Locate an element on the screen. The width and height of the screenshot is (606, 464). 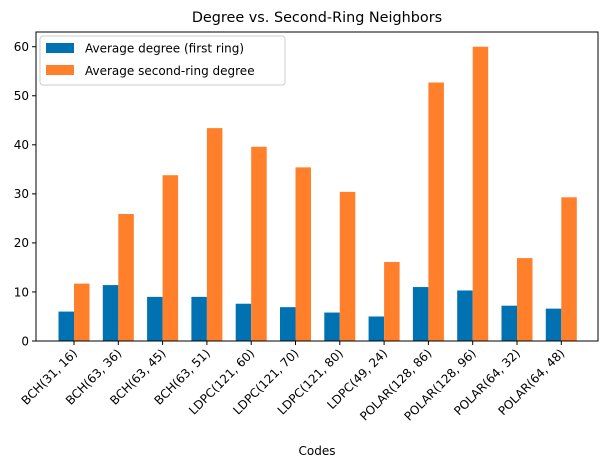
chart-title: Degree vs. Second-Ring Neighbors is located at coordinates (317, 18).